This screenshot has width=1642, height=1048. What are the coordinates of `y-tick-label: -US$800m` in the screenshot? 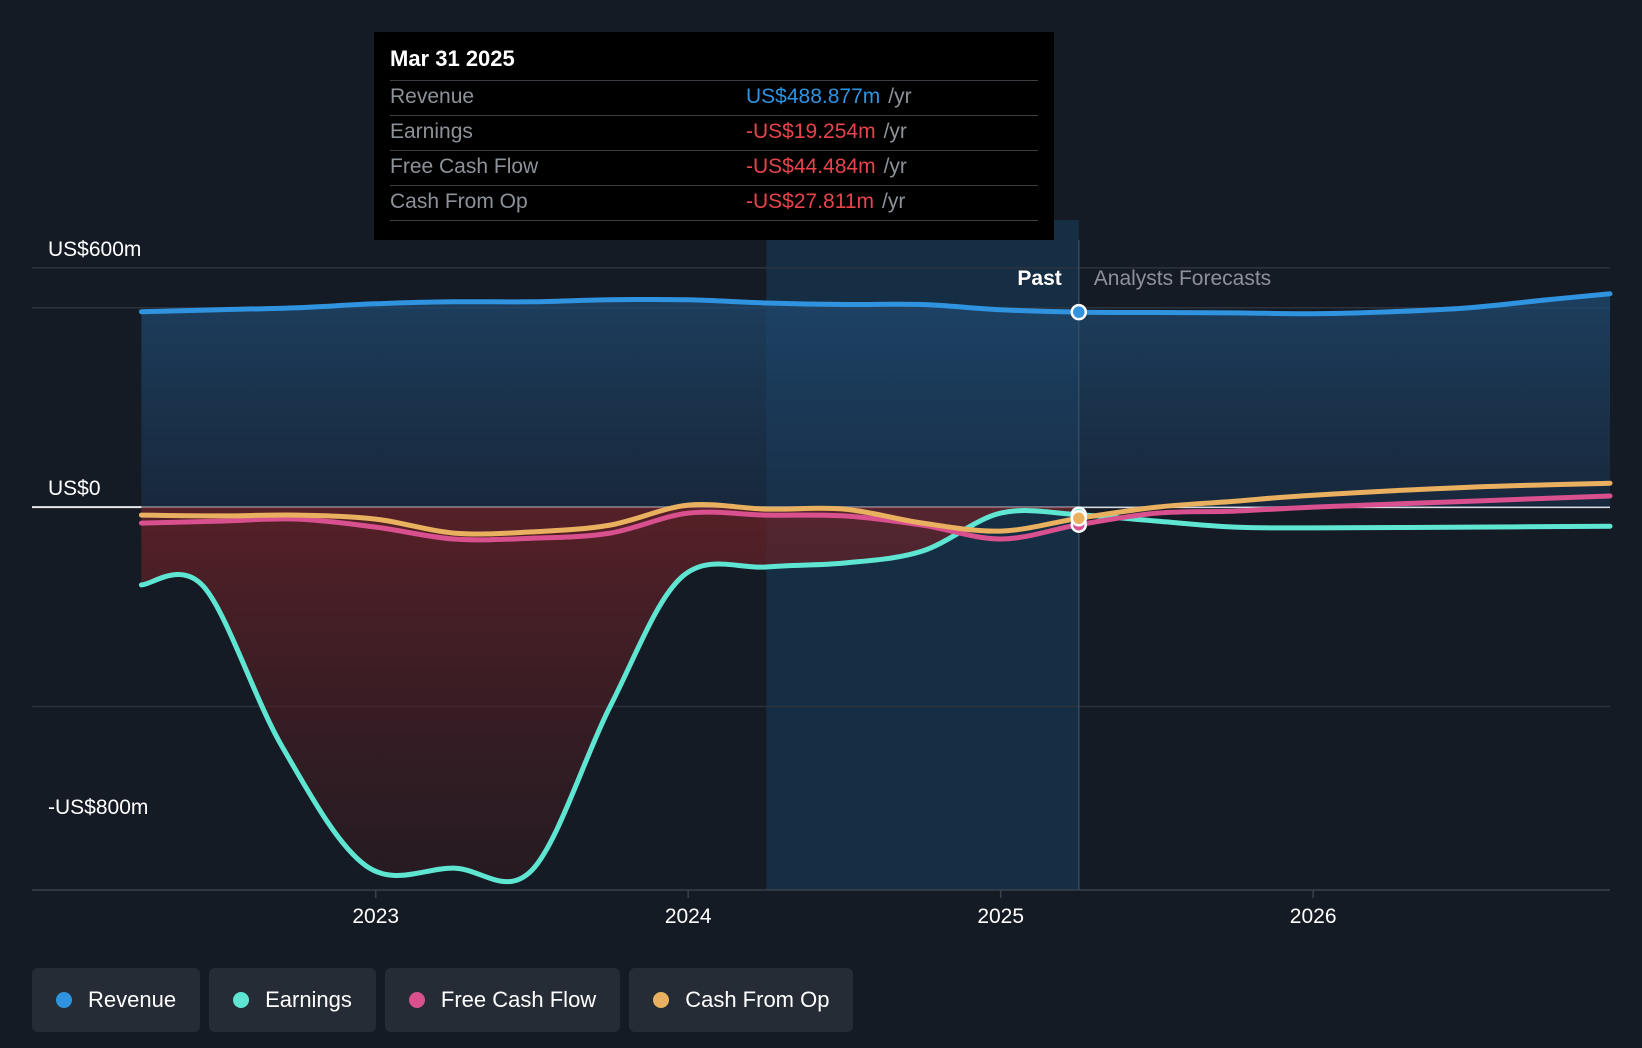 It's located at (98, 807).